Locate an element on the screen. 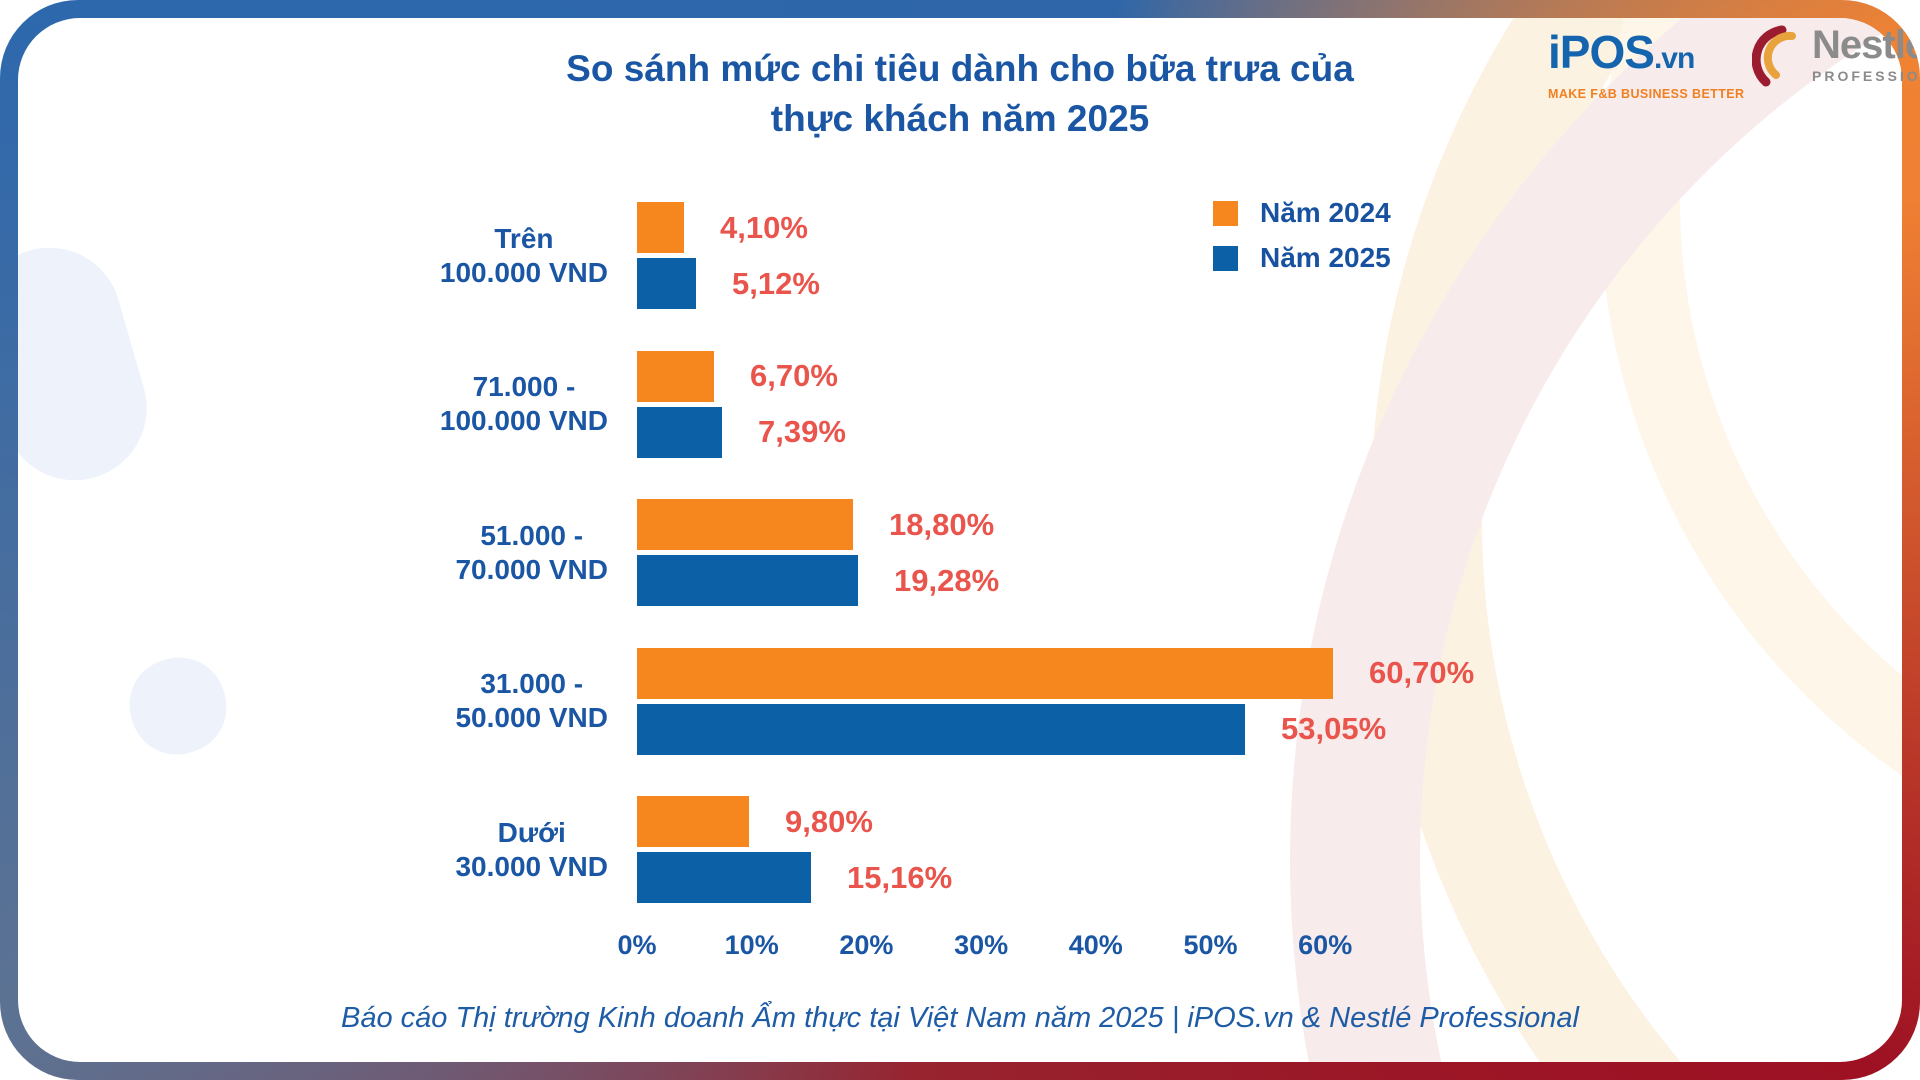 This screenshot has width=1920, height=1080. category-label-line2: 70.000 VND is located at coordinates (531, 569).